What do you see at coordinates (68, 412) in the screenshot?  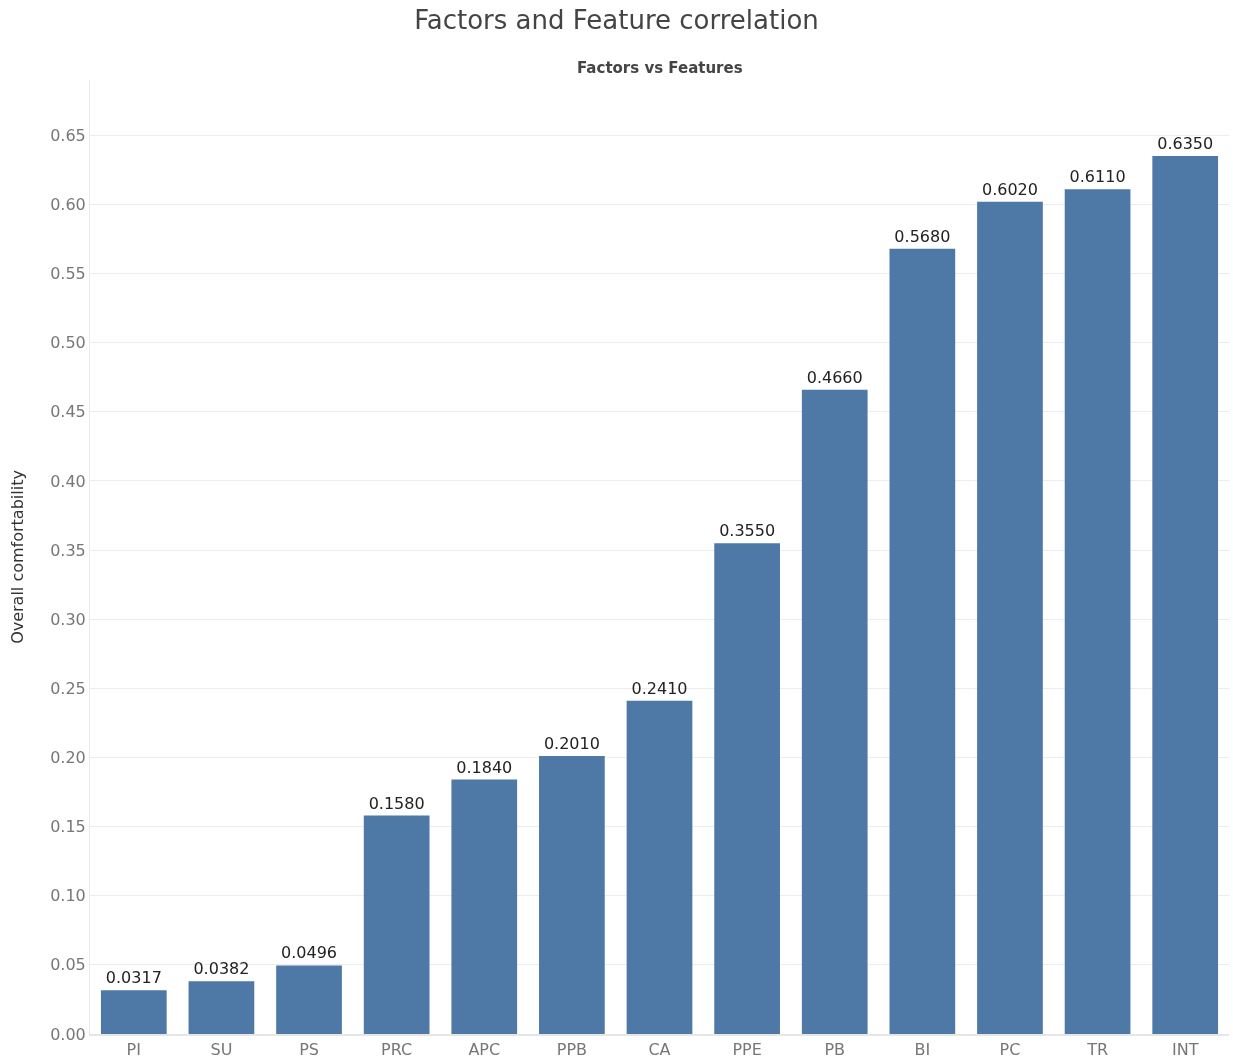 I see `y-tick-label: 0.45` at bounding box center [68, 412].